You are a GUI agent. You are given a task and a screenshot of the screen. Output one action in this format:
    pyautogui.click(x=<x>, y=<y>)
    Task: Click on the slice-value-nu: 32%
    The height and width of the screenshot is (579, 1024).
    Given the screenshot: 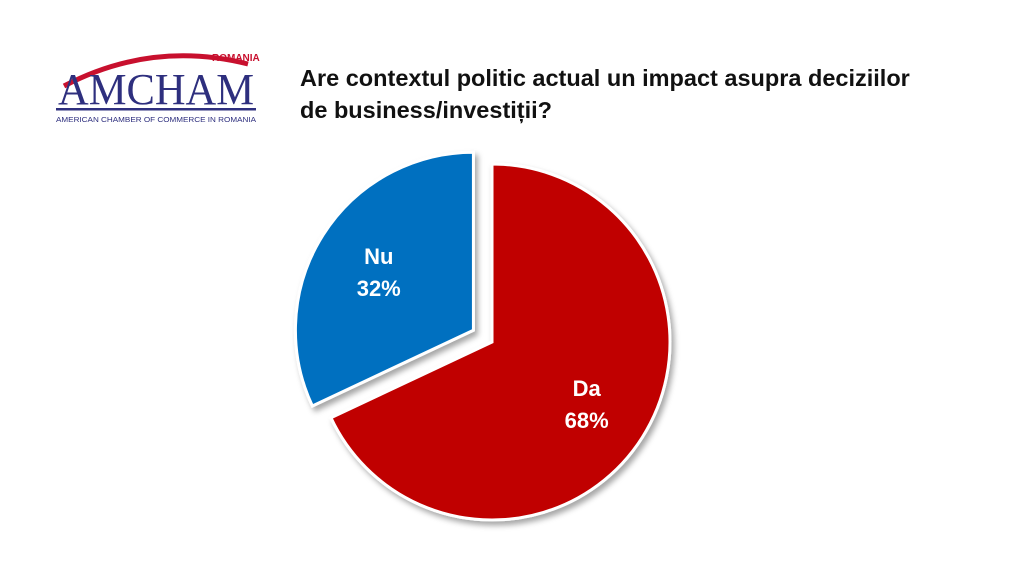 What is the action you would take?
    pyautogui.click(x=379, y=288)
    